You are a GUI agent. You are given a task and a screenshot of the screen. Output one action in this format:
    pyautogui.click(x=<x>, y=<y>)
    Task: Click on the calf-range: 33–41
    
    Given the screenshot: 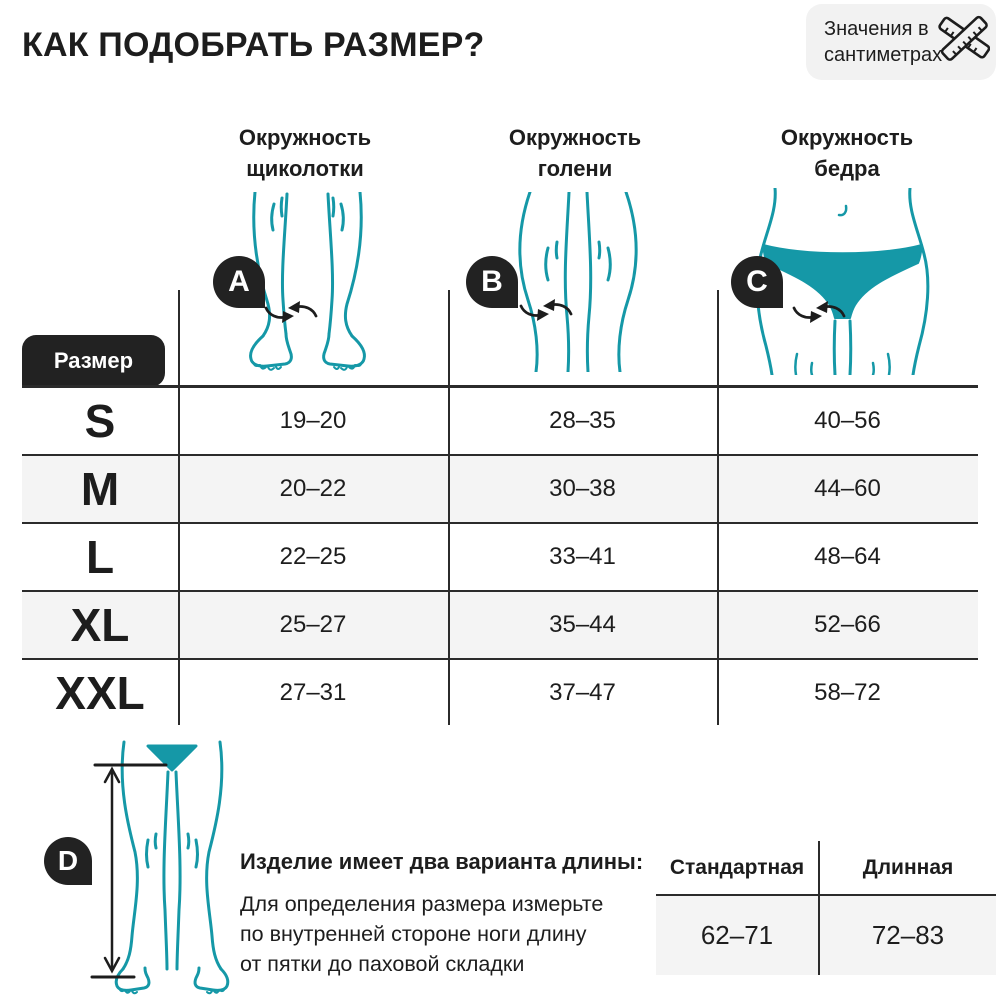 What is the action you would take?
    pyautogui.click(x=582, y=556)
    